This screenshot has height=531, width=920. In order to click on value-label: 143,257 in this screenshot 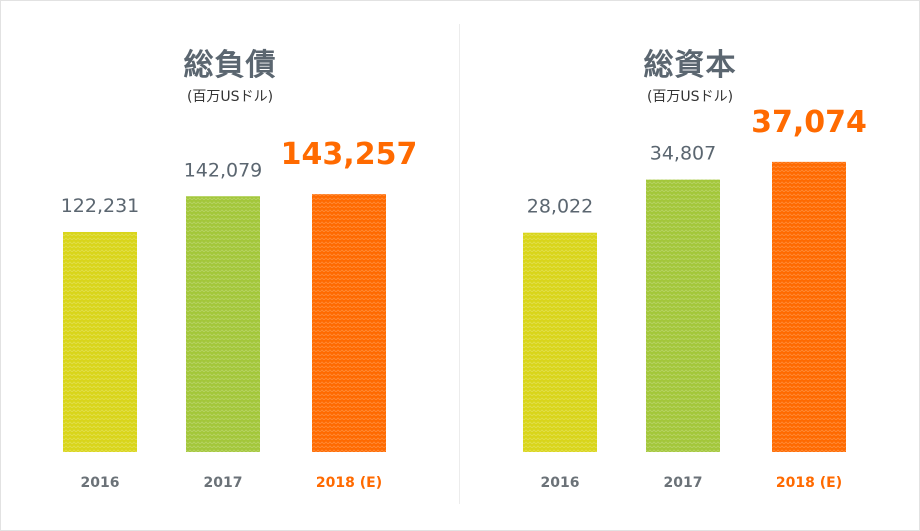, I will do `click(349, 154)`.